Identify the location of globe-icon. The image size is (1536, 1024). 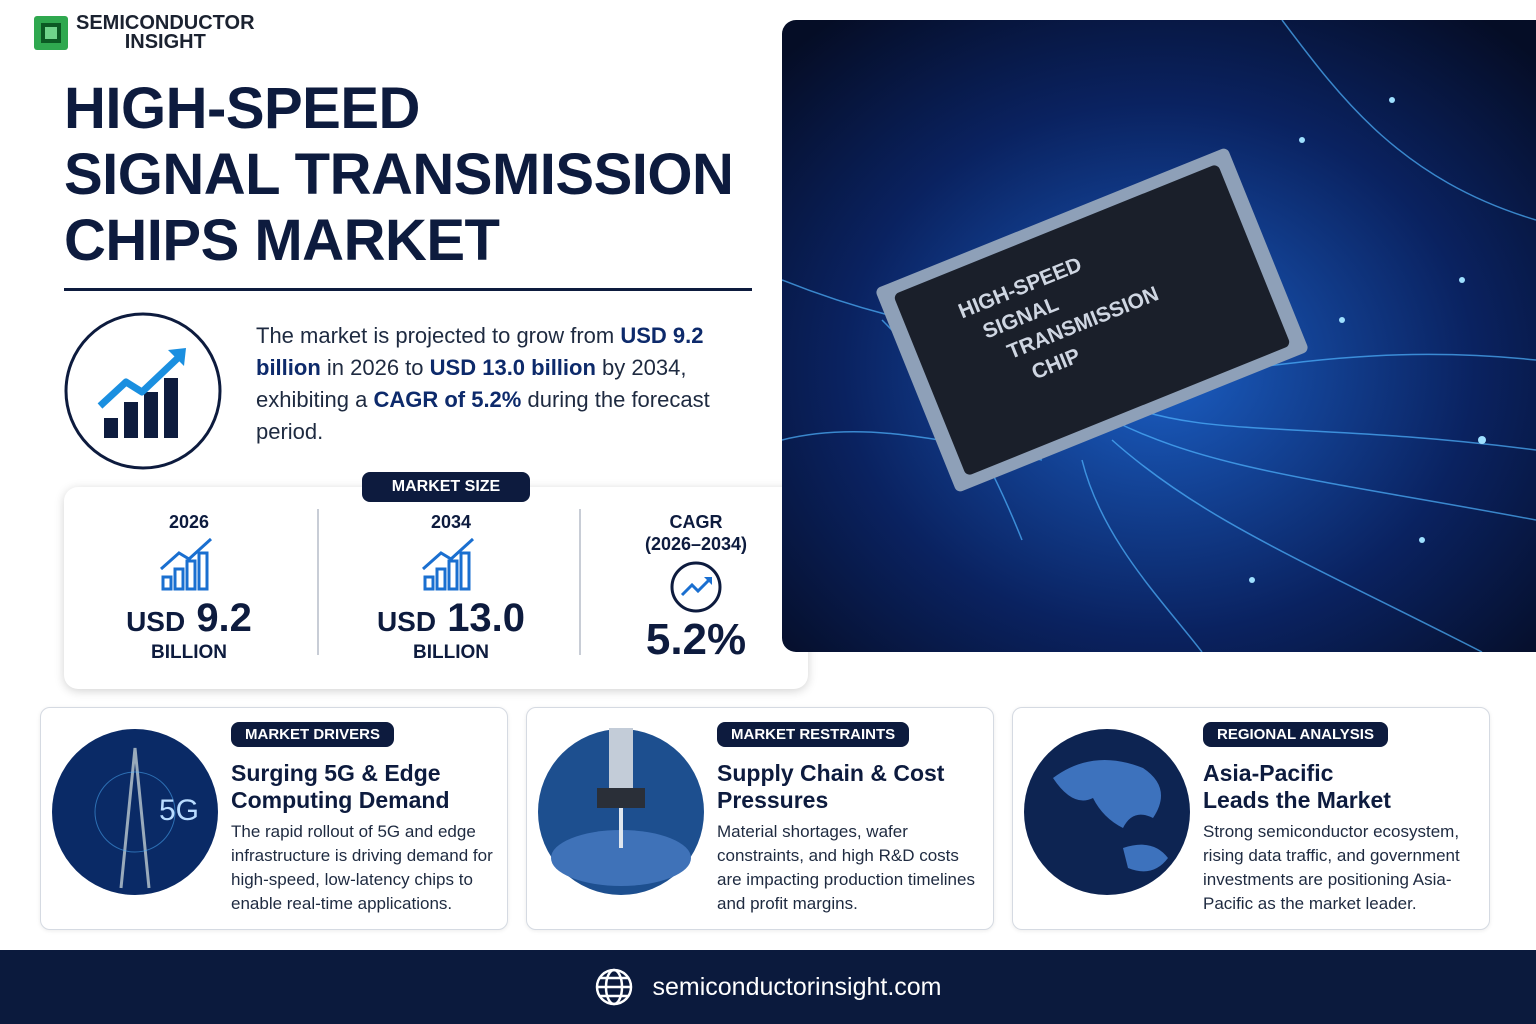
(614, 987).